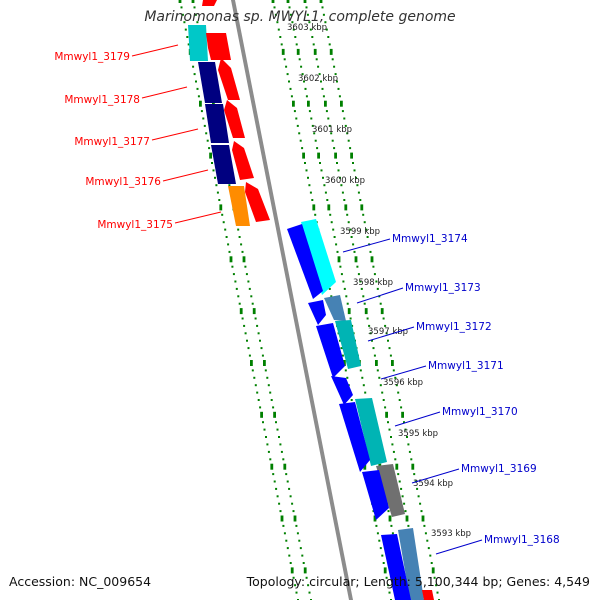  What do you see at coordinates (373, 283) in the screenshot?
I see `tick-label: 3598 kbp` at bounding box center [373, 283].